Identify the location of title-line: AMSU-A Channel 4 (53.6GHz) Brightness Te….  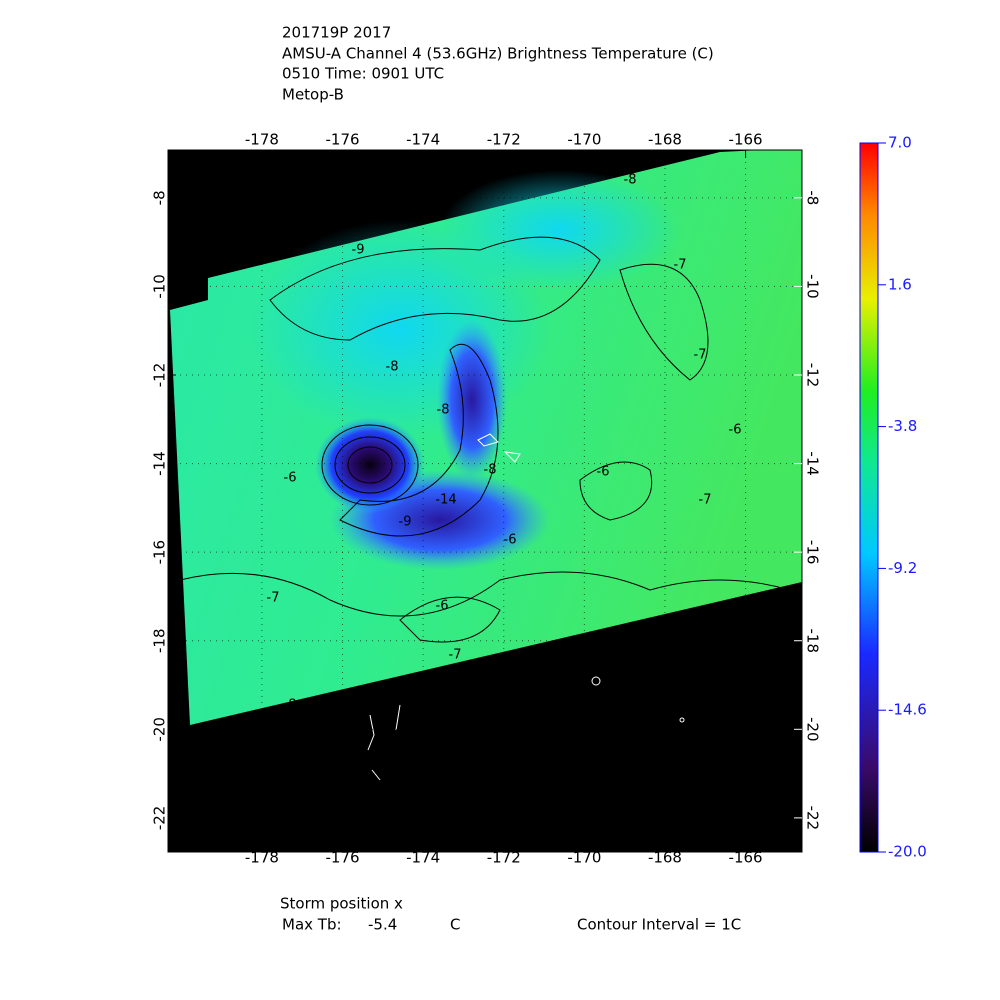
(498, 54).